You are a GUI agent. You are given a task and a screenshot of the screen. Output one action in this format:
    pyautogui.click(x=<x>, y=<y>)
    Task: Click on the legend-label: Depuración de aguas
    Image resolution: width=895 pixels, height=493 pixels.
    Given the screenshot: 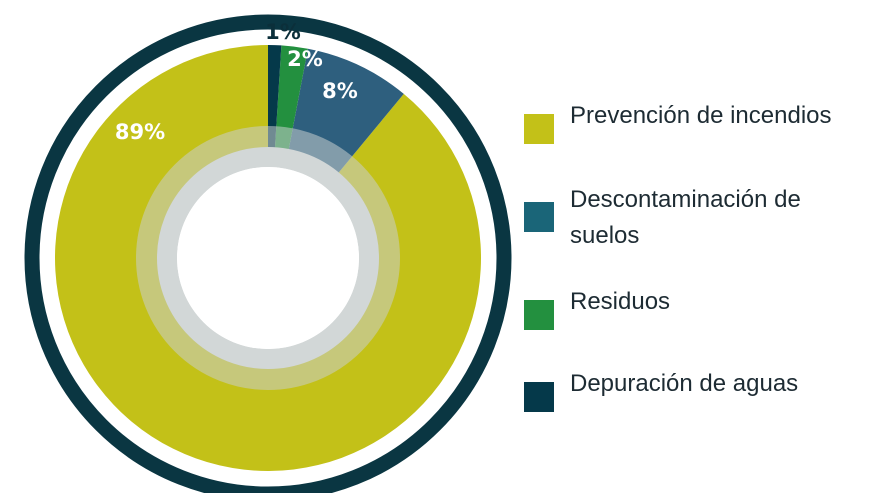 What is the action you would take?
    pyautogui.click(x=684, y=383)
    